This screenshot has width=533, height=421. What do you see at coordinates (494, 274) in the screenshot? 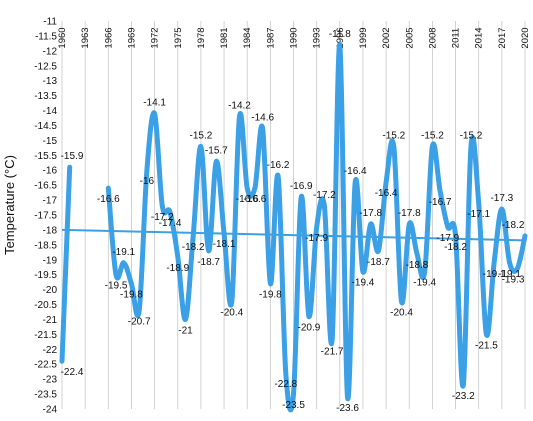
I see `data-label: -19.1` at bounding box center [494, 274].